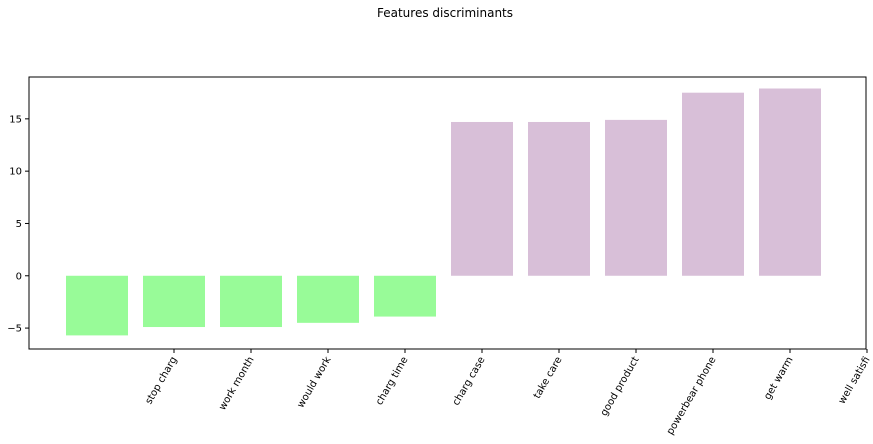 The height and width of the screenshot is (444, 873). What do you see at coordinates (482, 198) in the screenshot?
I see `bar-charg-case` at bounding box center [482, 198].